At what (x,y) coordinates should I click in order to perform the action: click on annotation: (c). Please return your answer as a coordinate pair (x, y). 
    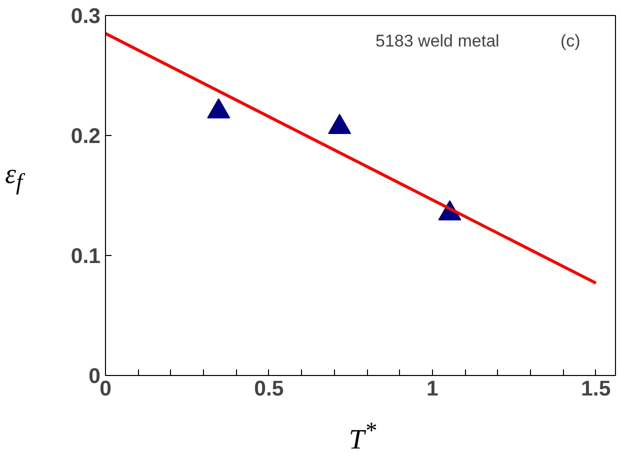
    Looking at the image, I should click on (570, 41).